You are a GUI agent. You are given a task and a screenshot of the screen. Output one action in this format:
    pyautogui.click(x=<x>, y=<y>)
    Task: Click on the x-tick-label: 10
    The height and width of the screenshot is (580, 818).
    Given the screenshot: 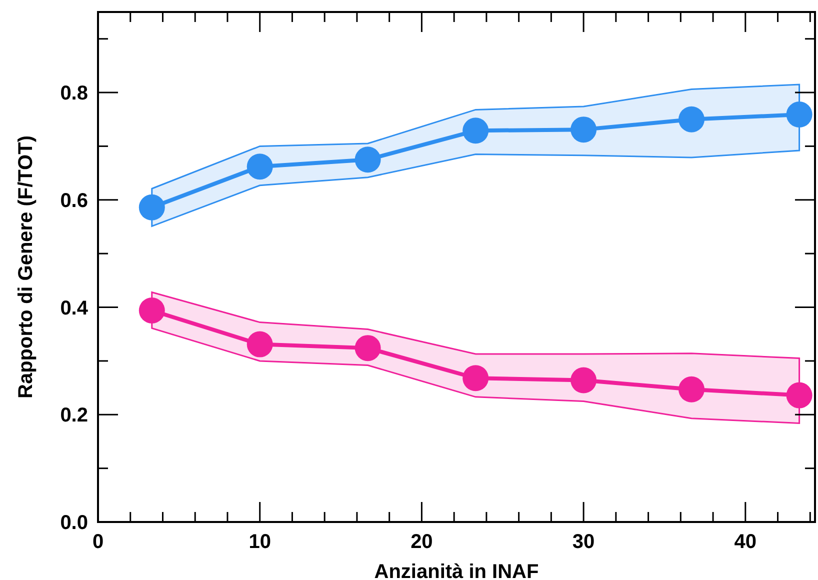 What is the action you would take?
    pyautogui.click(x=259, y=542)
    